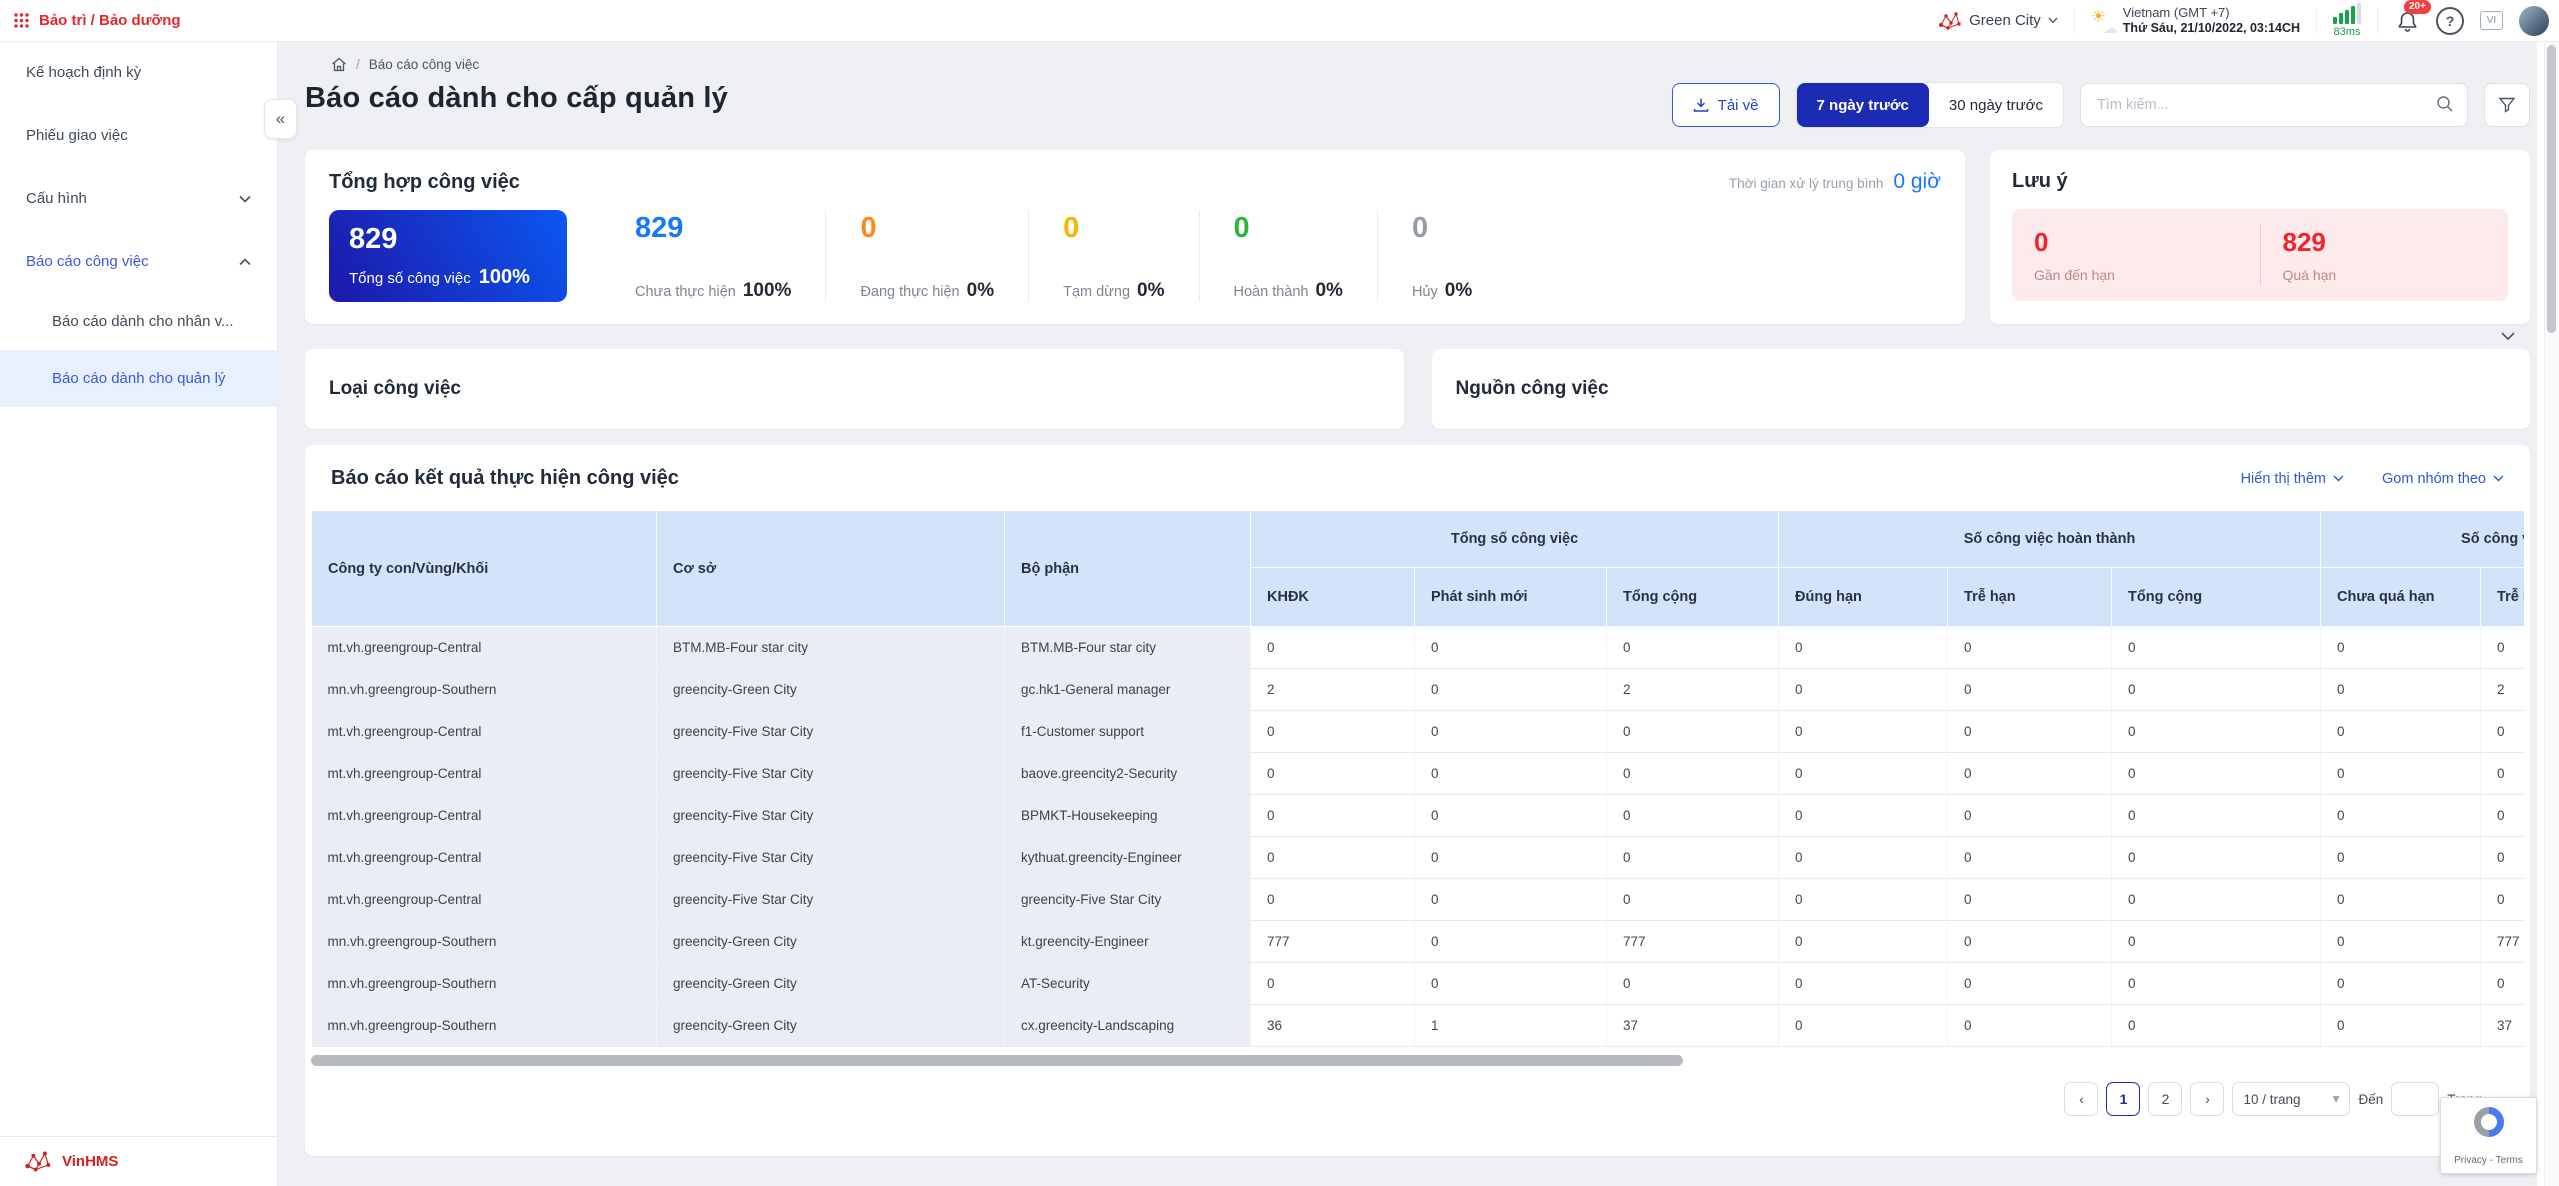  What do you see at coordinates (2488, 1122) in the screenshot?
I see `recaptcha-icon` at bounding box center [2488, 1122].